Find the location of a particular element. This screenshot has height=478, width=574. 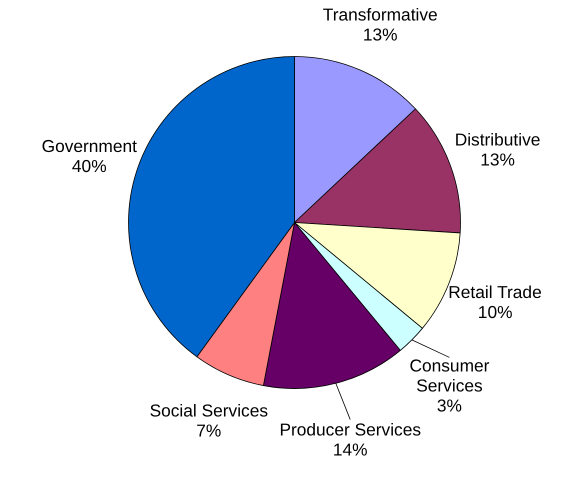

slice-label: Producer Services is located at coordinates (350, 430).